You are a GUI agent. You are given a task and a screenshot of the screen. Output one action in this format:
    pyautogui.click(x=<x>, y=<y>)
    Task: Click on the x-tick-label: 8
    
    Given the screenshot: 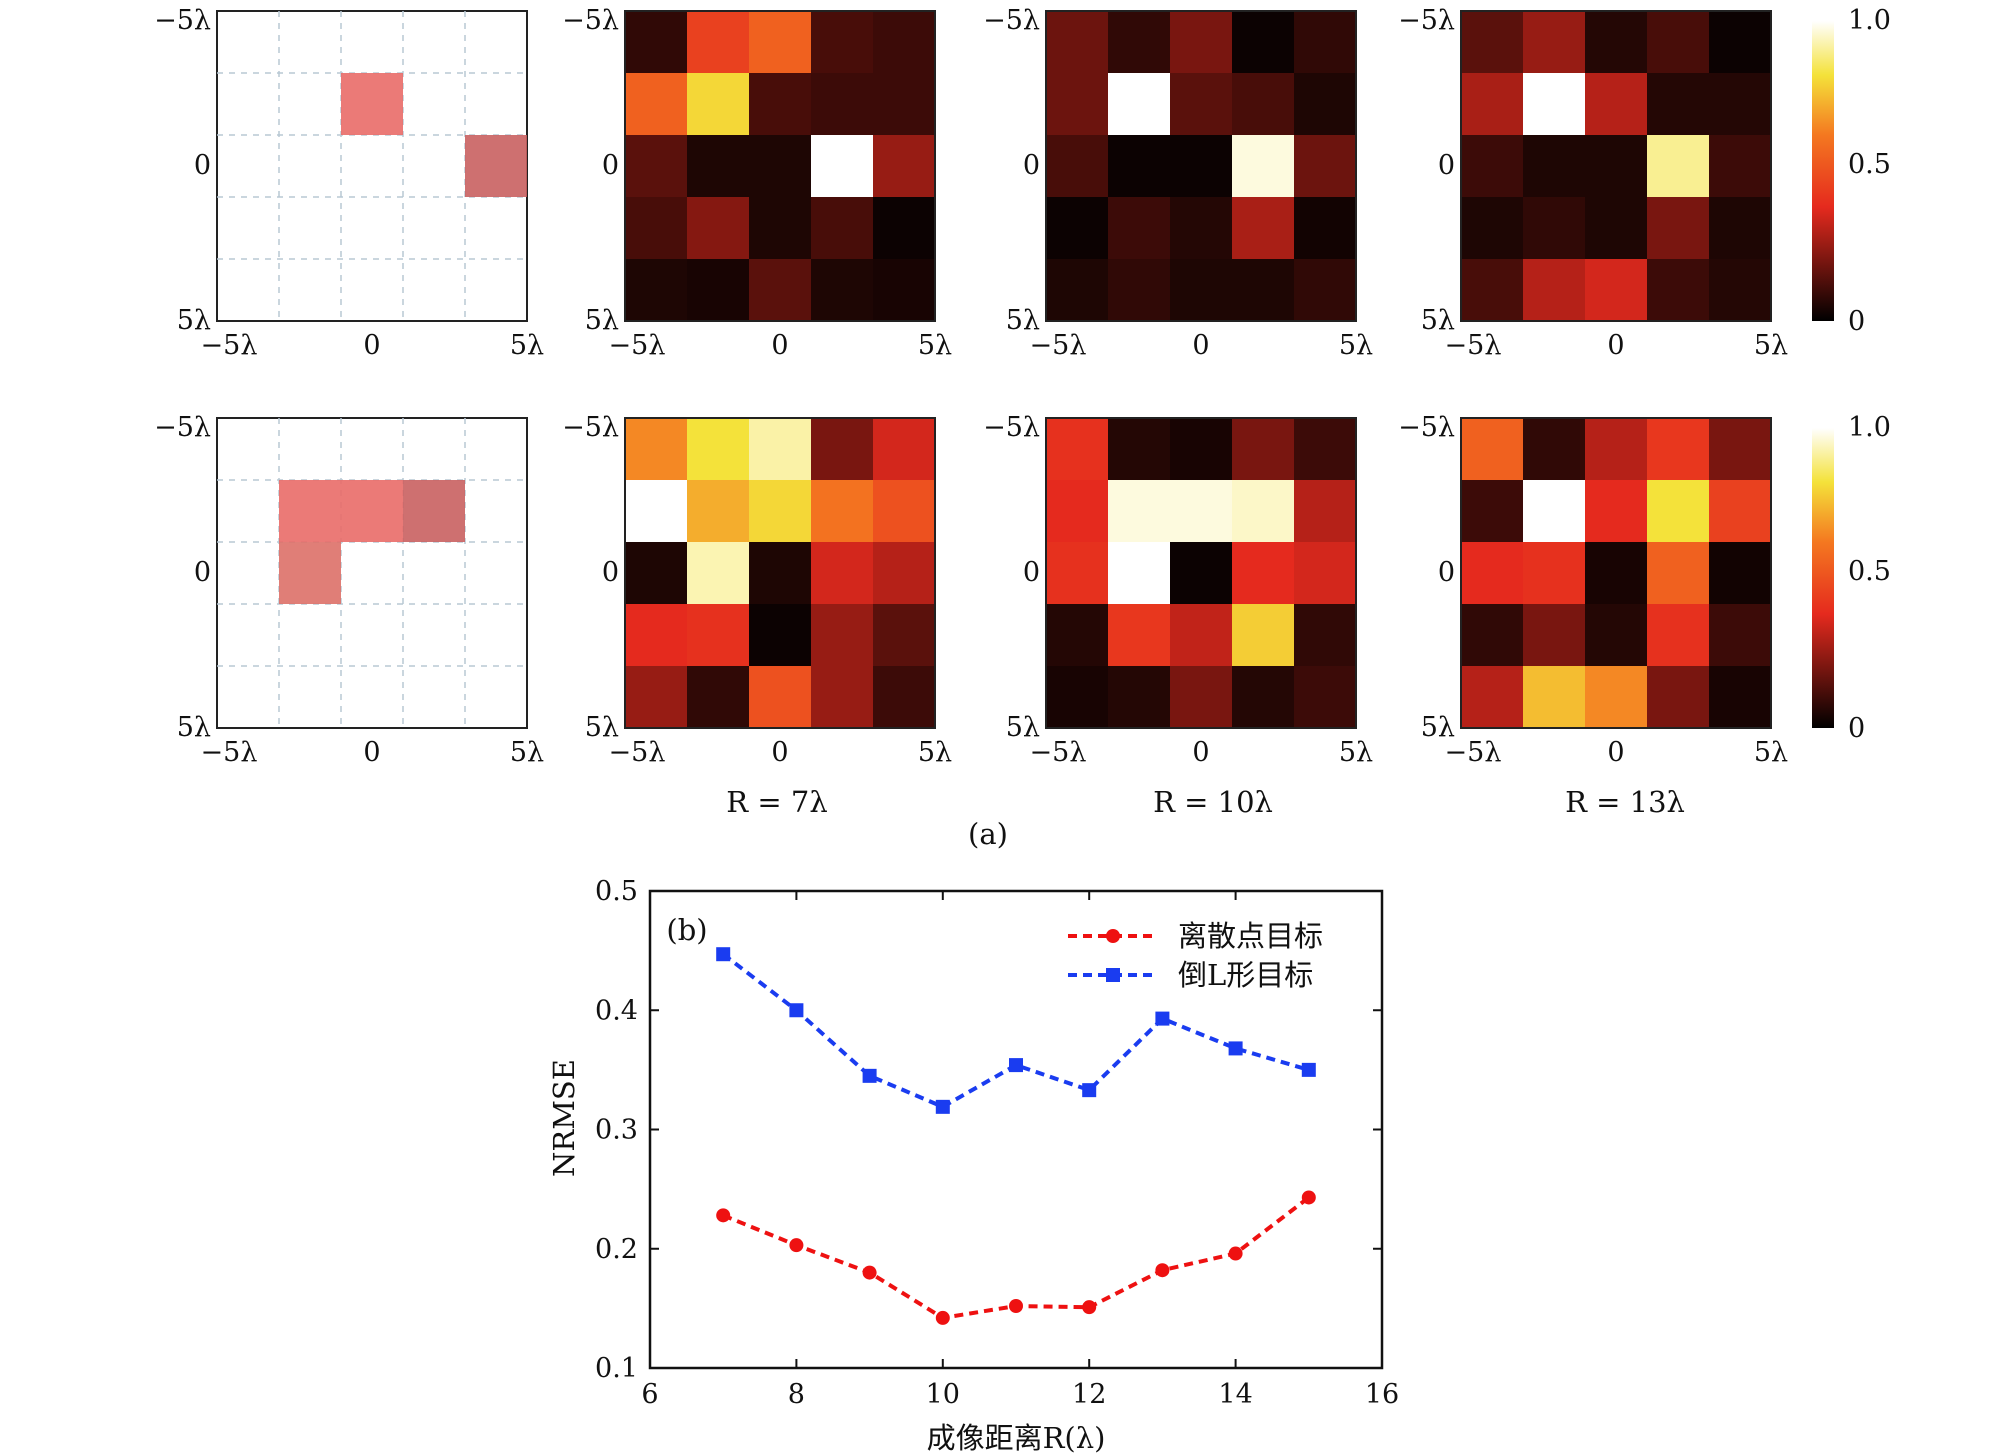 What is the action you would take?
    pyautogui.click(x=796, y=1394)
    